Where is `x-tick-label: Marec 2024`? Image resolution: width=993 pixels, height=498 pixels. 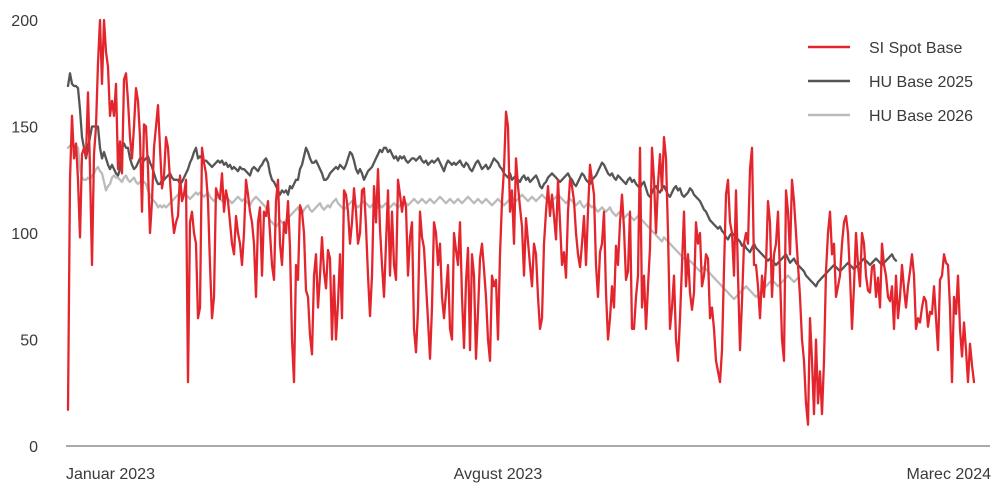
x-tick-label: Marec 2024 is located at coordinates (949, 474).